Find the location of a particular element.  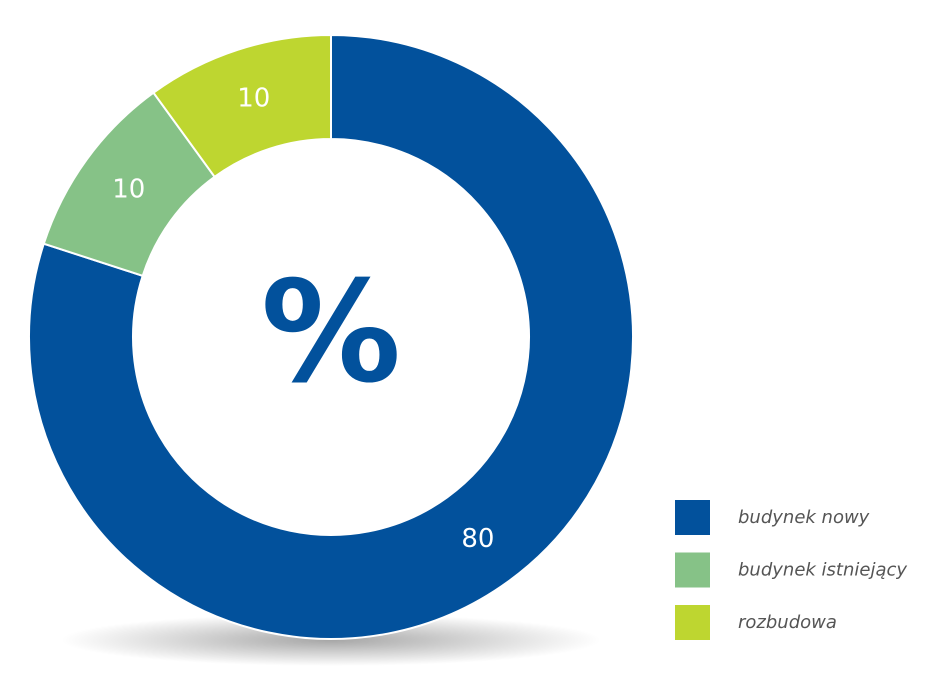

center-label: % is located at coordinates (331, 333).